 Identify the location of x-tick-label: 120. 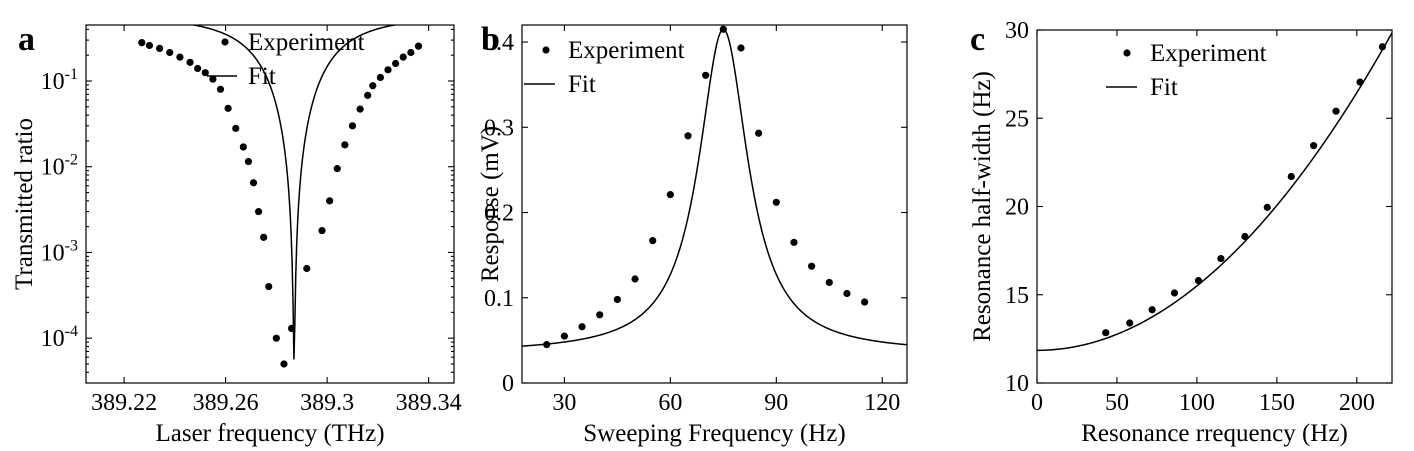
(882, 403).